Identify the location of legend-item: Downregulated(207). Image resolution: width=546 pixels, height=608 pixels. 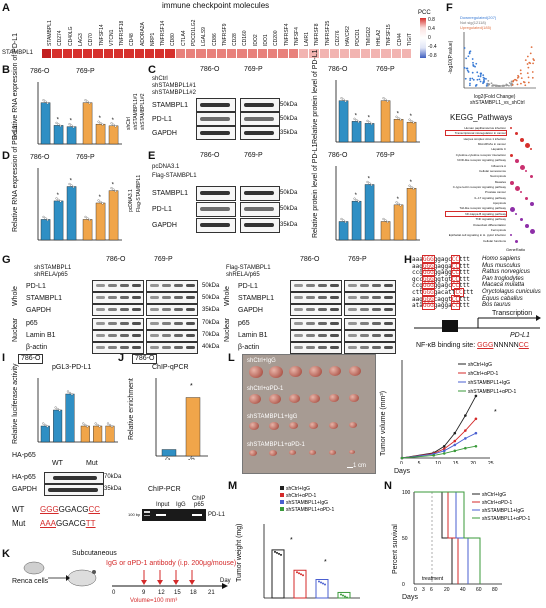
(478, 17).